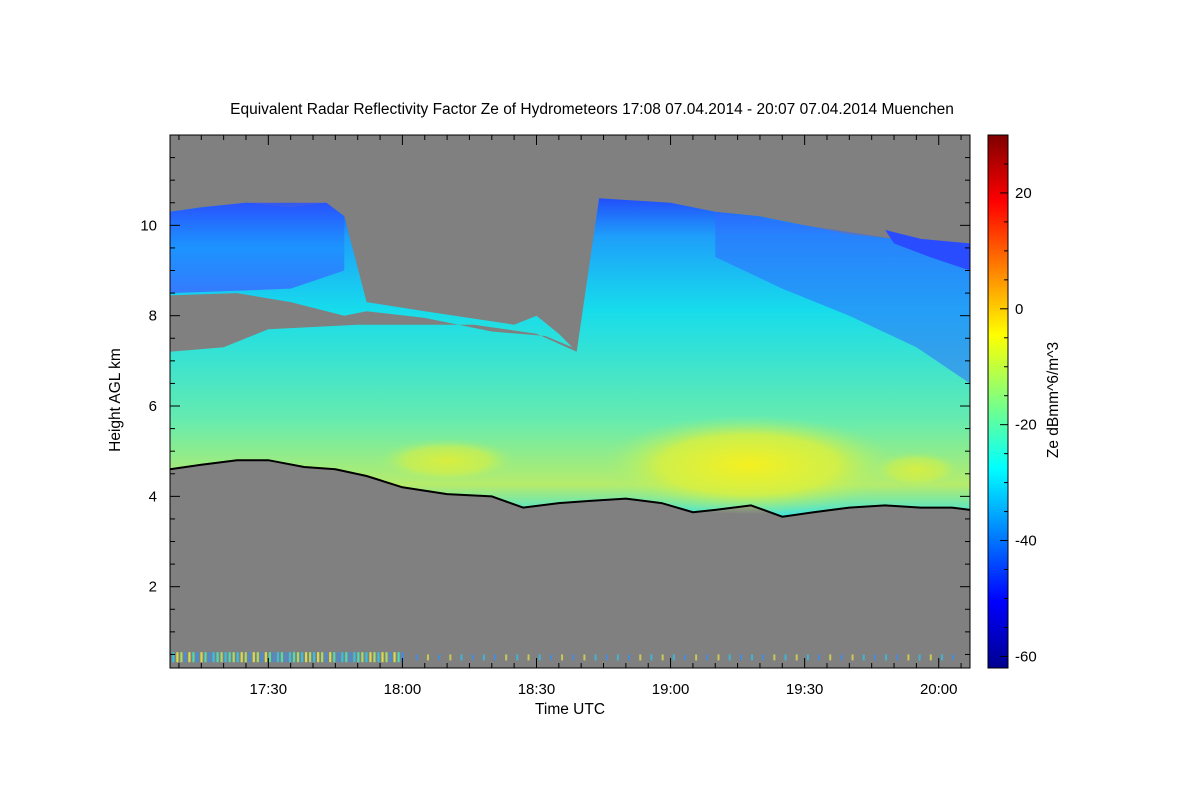  What do you see at coordinates (153, 316) in the screenshot?
I see `y-tick-label: 8` at bounding box center [153, 316].